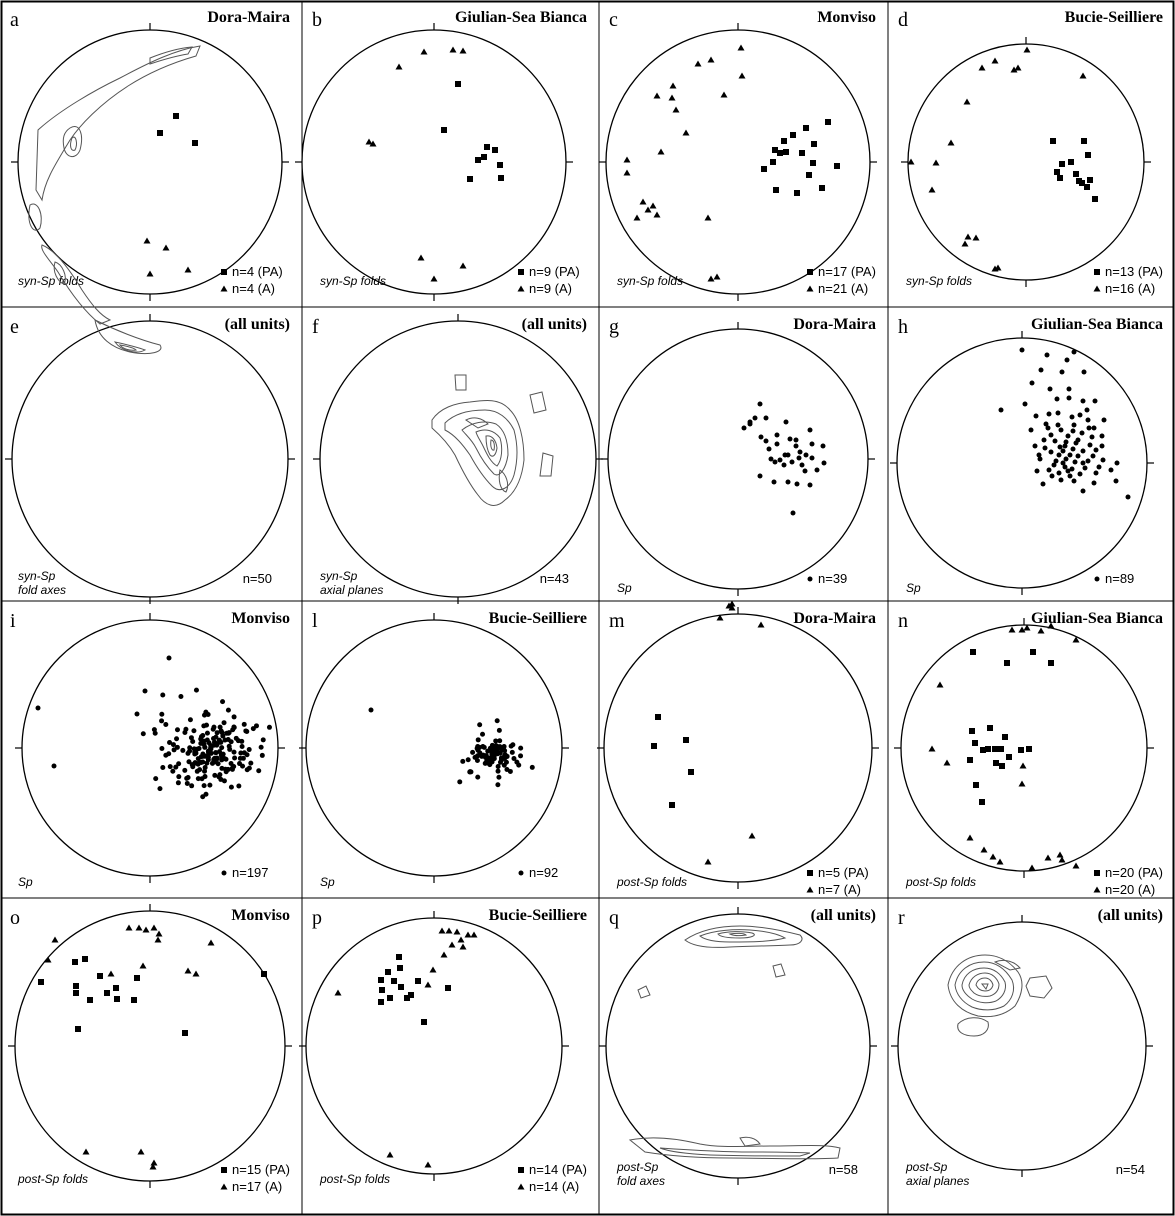 Image resolution: width=1175 pixels, height=1216 pixels. What do you see at coordinates (650, 281) in the screenshot?
I see `dataset-label: syn-Sp folds` at bounding box center [650, 281].